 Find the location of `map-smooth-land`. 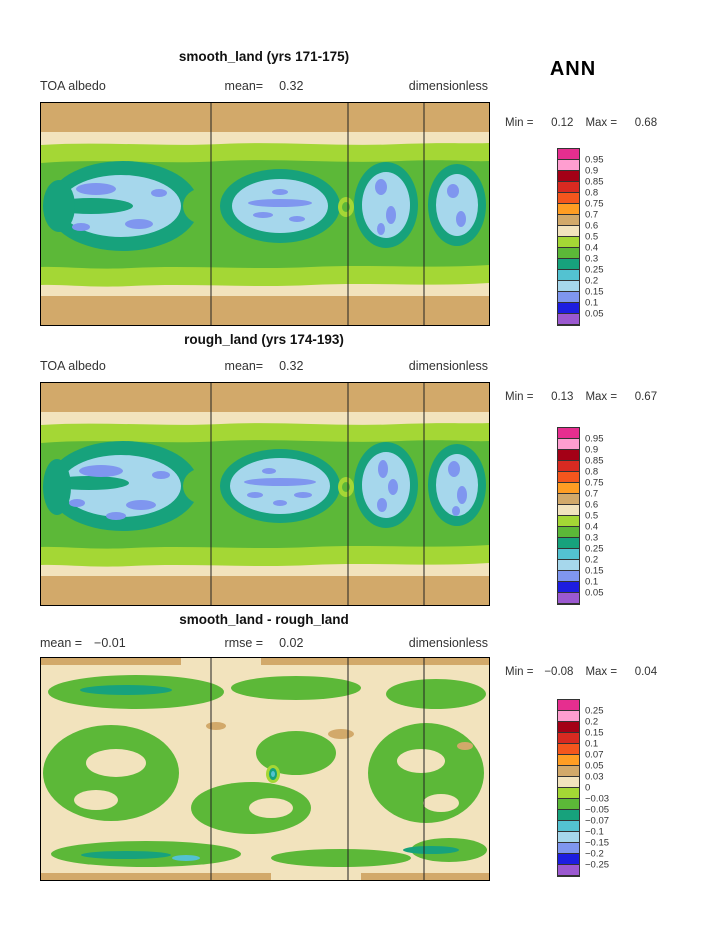

map-smooth-land is located at coordinates (265, 214).